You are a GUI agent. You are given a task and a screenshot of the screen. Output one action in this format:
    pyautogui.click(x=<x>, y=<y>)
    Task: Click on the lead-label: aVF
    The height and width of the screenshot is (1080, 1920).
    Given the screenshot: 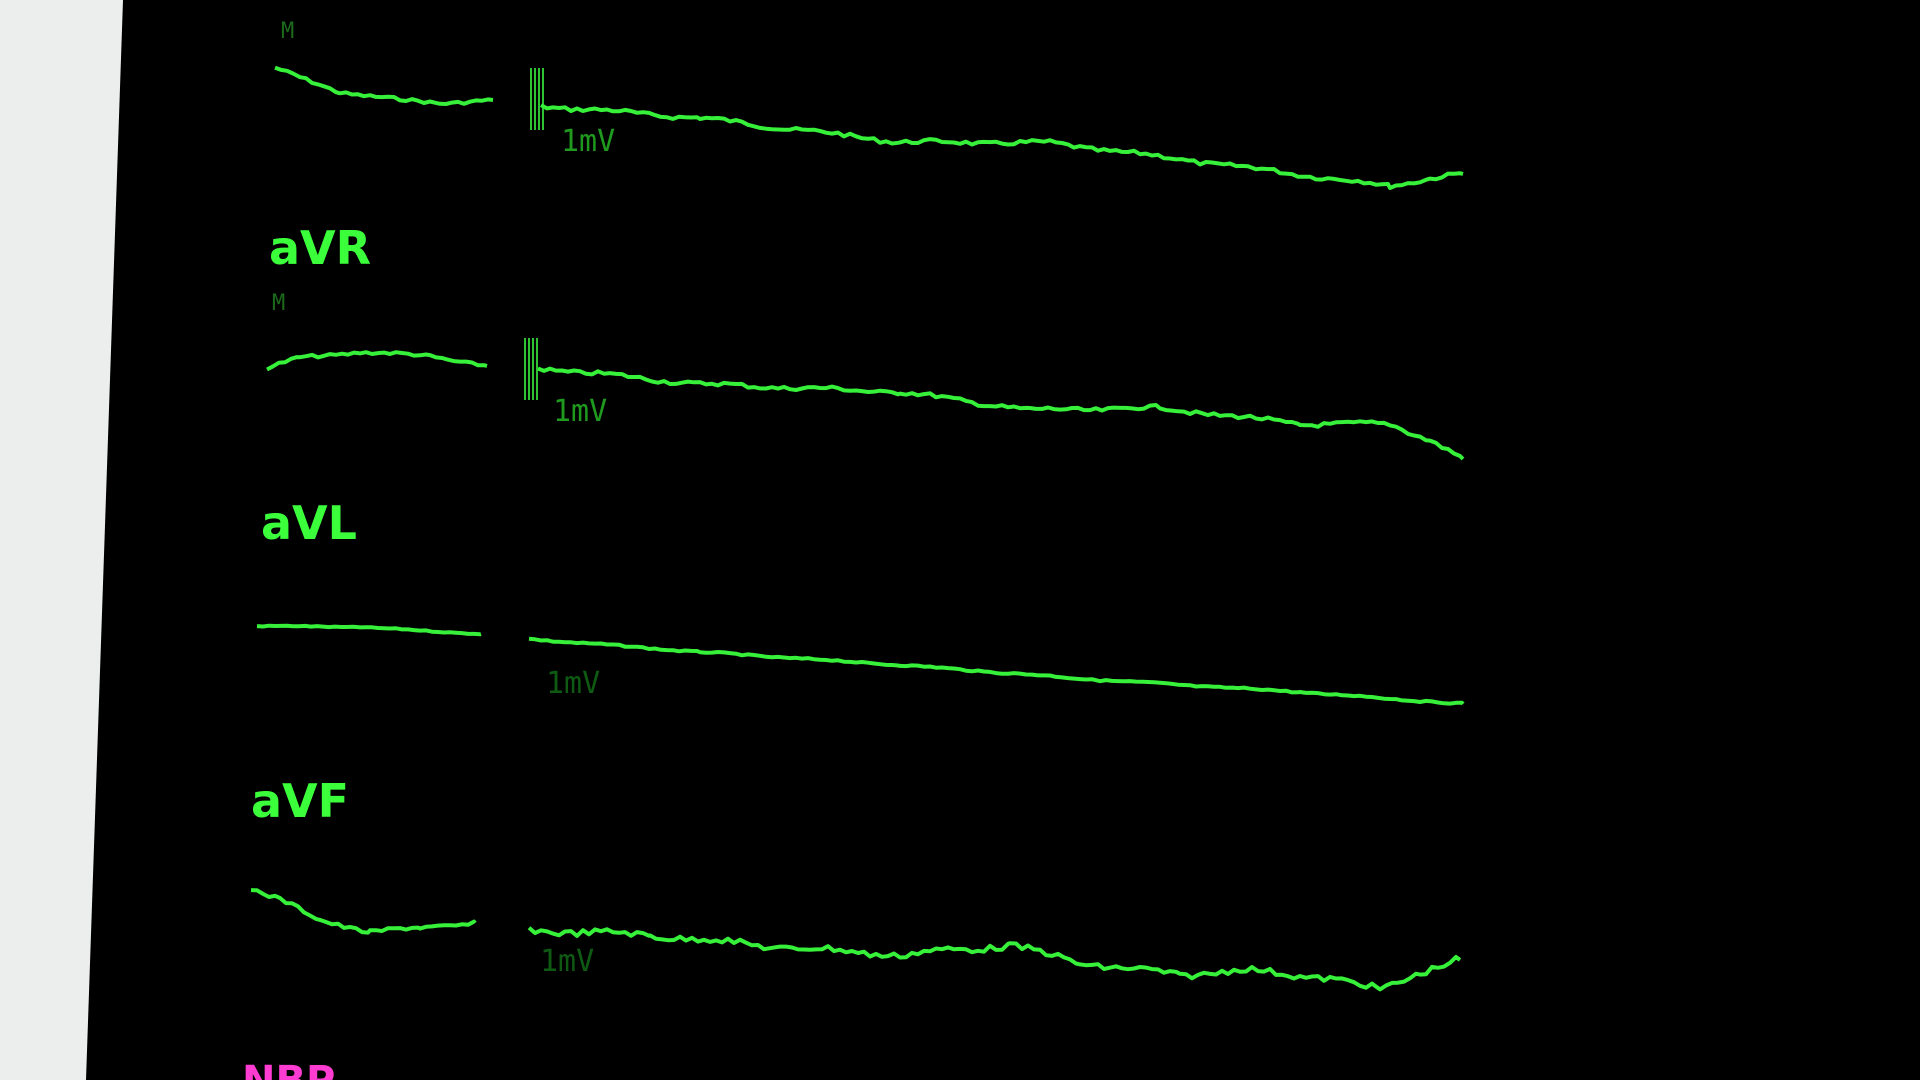 What is the action you would take?
    pyautogui.click(x=300, y=801)
    